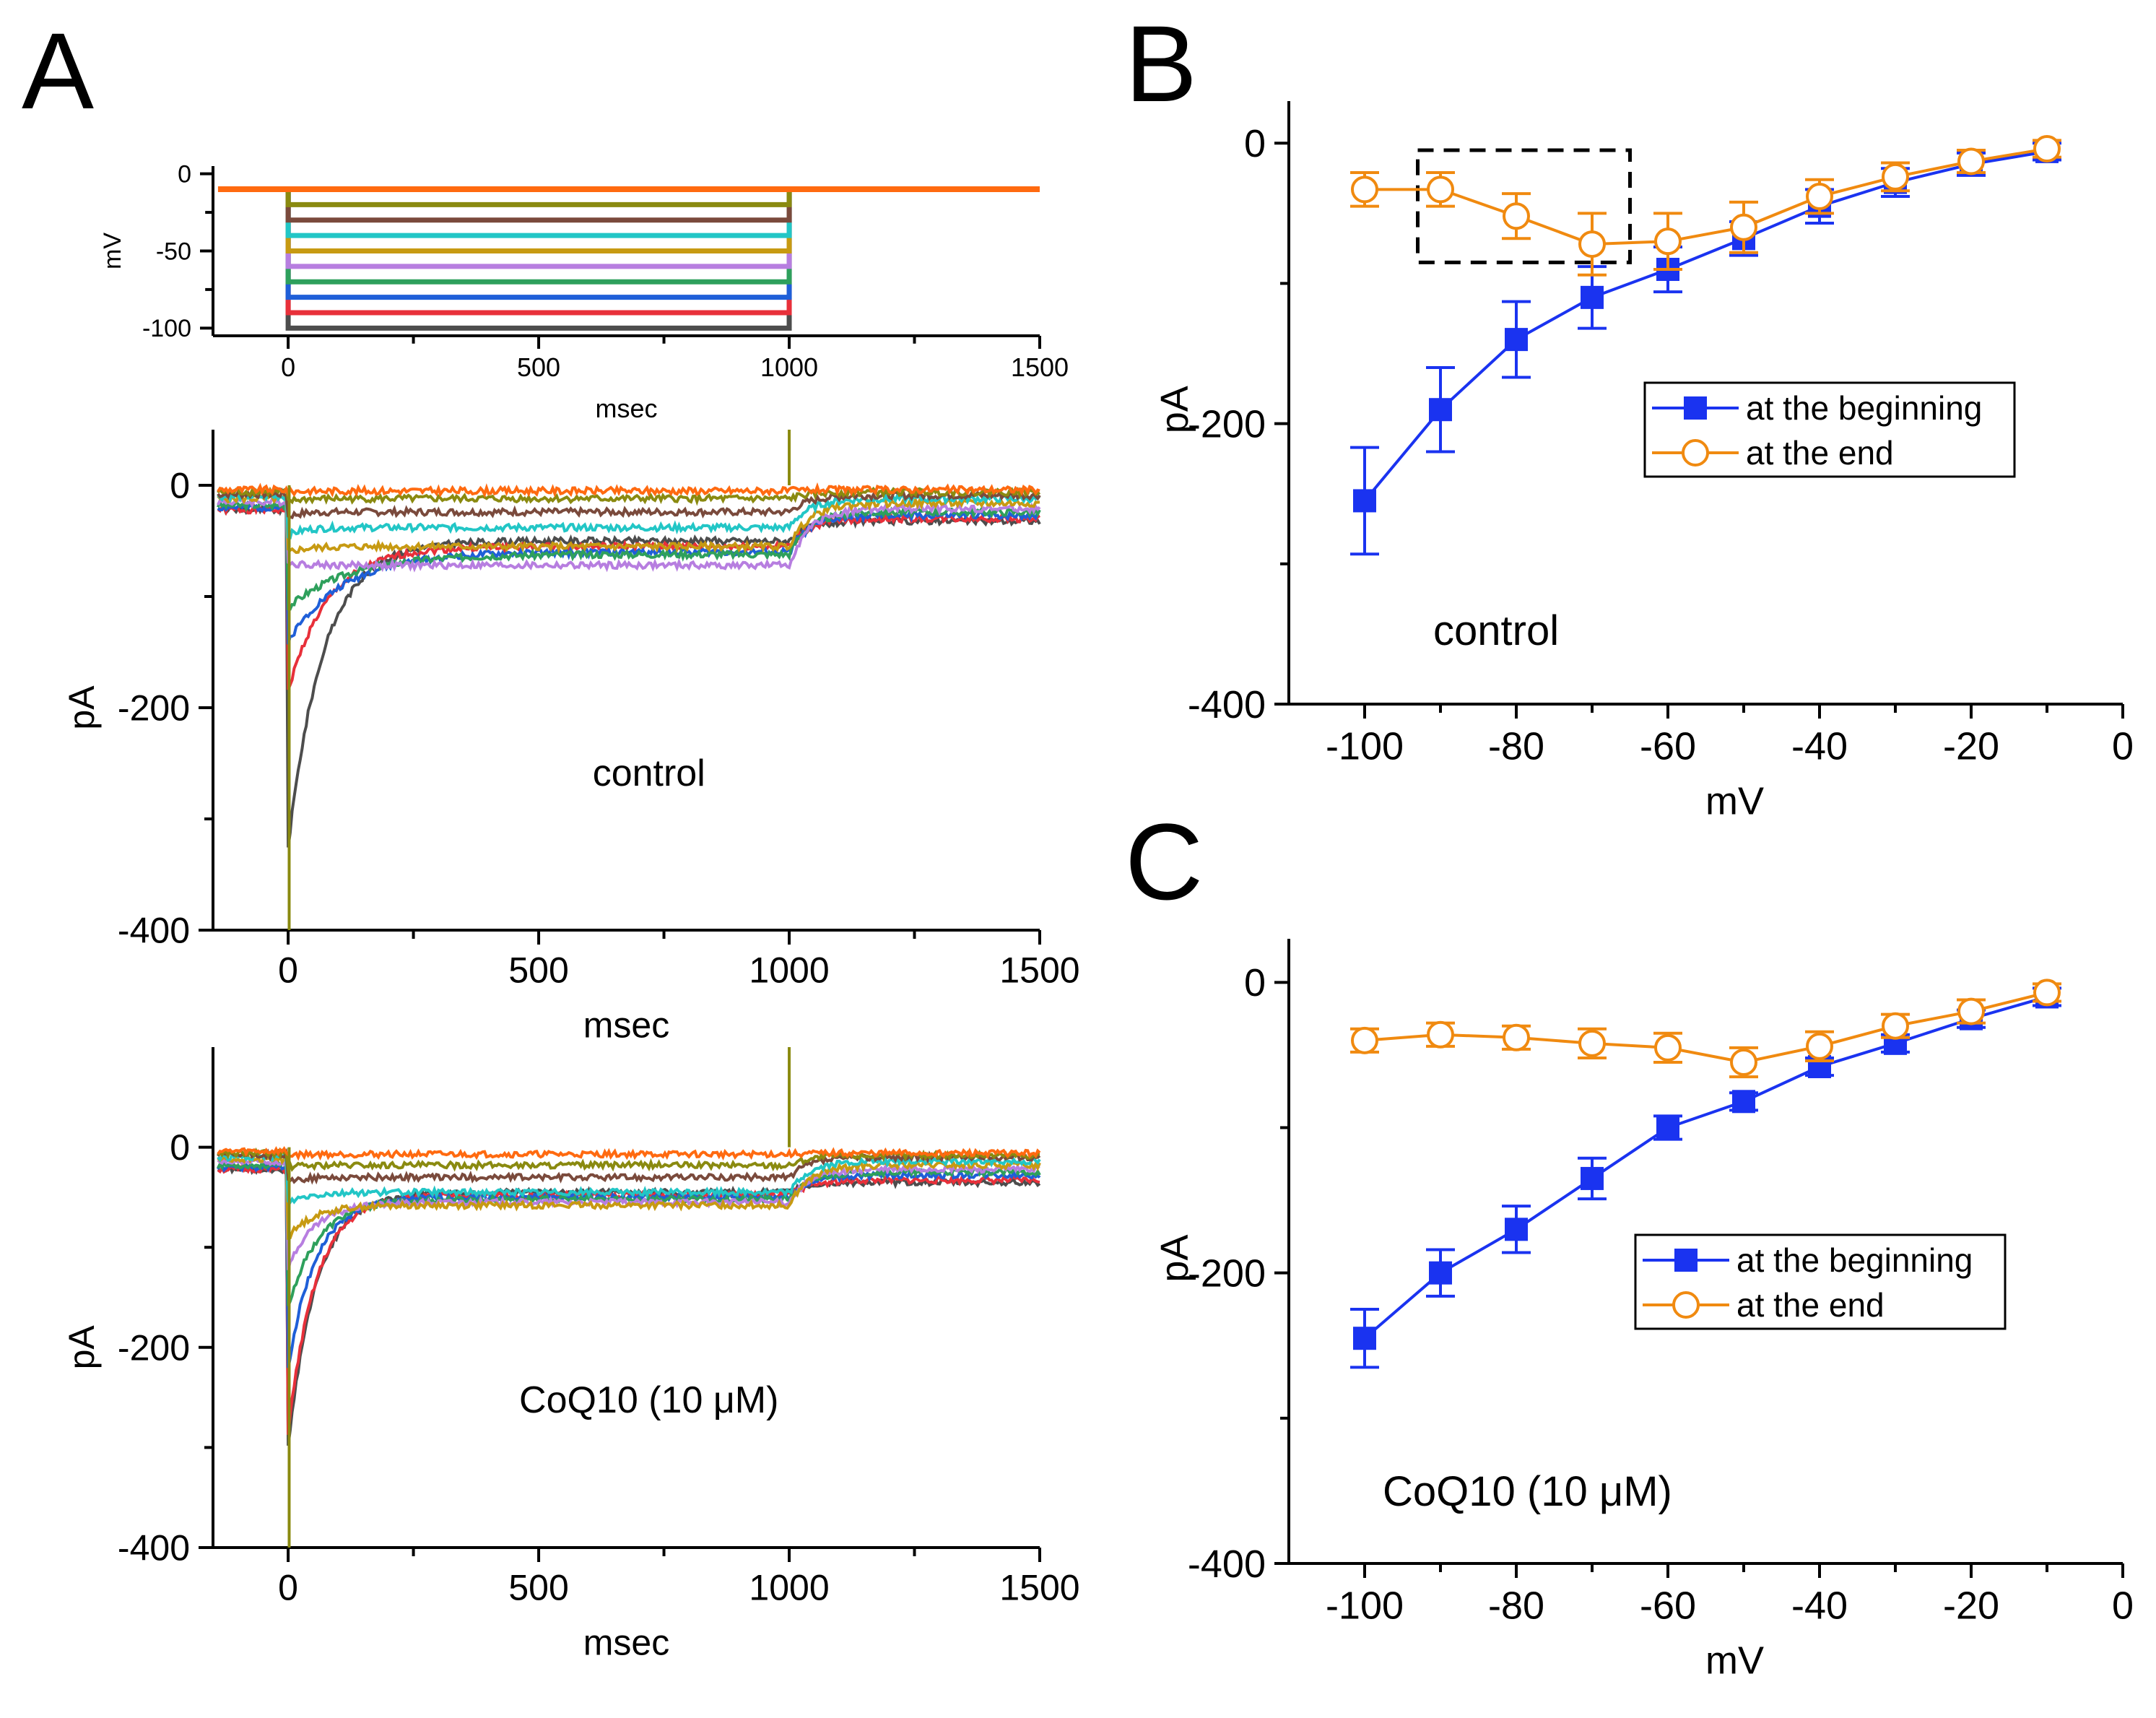 This screenshot has width=2156, height=1718. Describe the element at coordinates (1819, 1606) in the screenshot. I see `C-x-tick-label: -40` at that location.